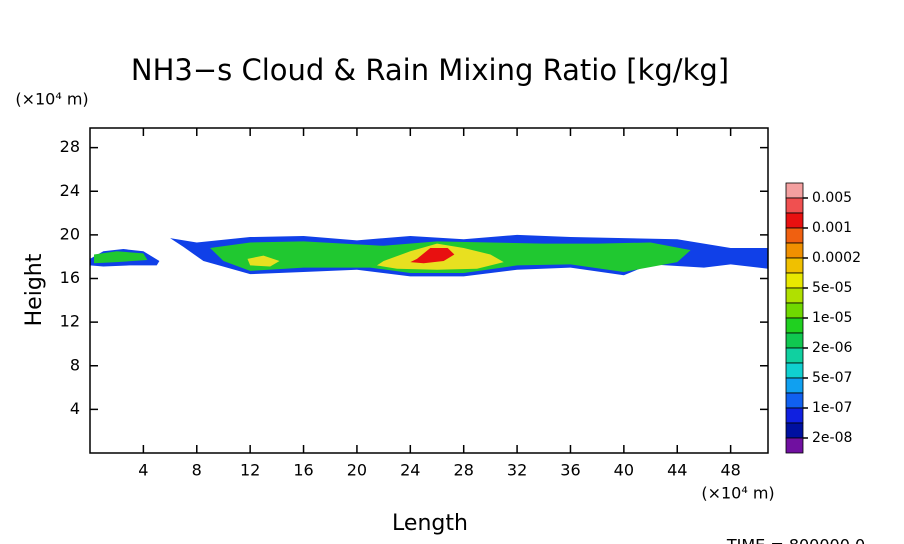 This screenshot has height=544, width=904. Describe the element at coordinates (624, 470) in the screenshot. I see `x-tick-label: 40` at that location.